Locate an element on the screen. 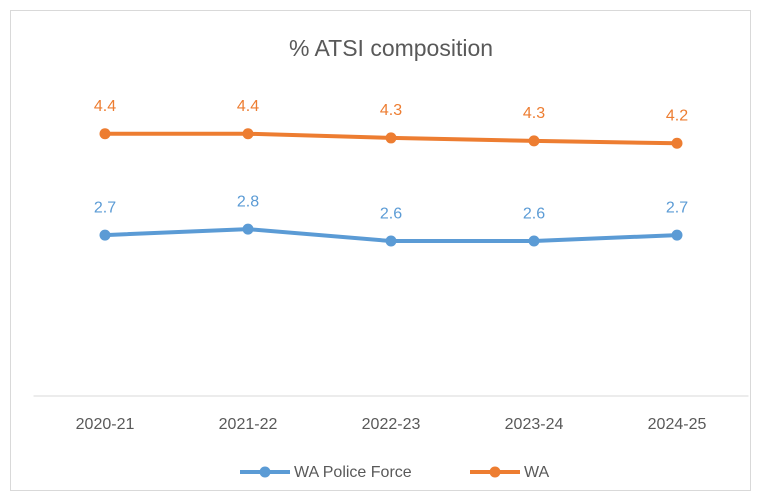 This screenshot has width=761, height=502. data-label: 2.8 is located at coordinates (248, 201).